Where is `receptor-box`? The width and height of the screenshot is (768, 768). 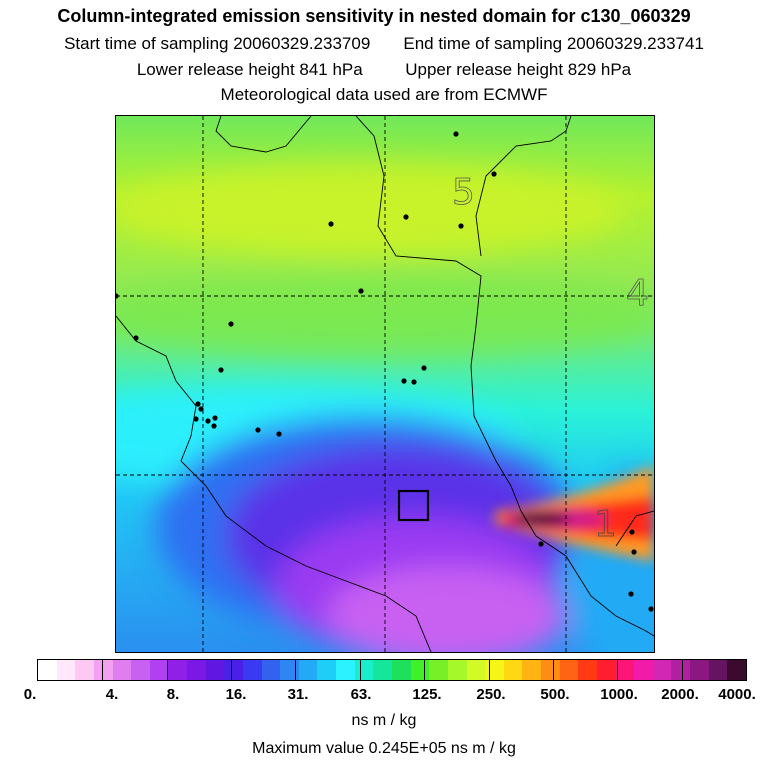 receptor-box is located at coordinates (413, 505).